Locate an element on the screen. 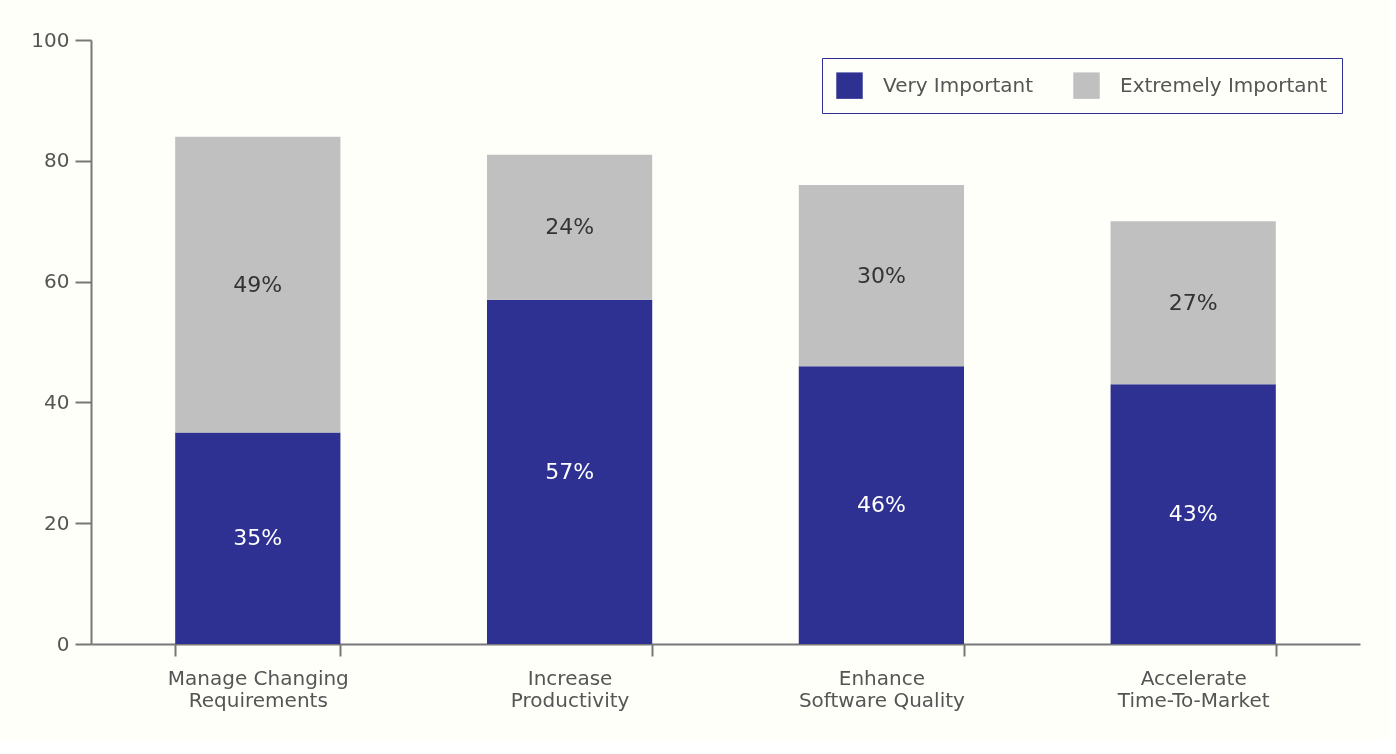  data-label: 43% is located at coordinates (1193, 514).